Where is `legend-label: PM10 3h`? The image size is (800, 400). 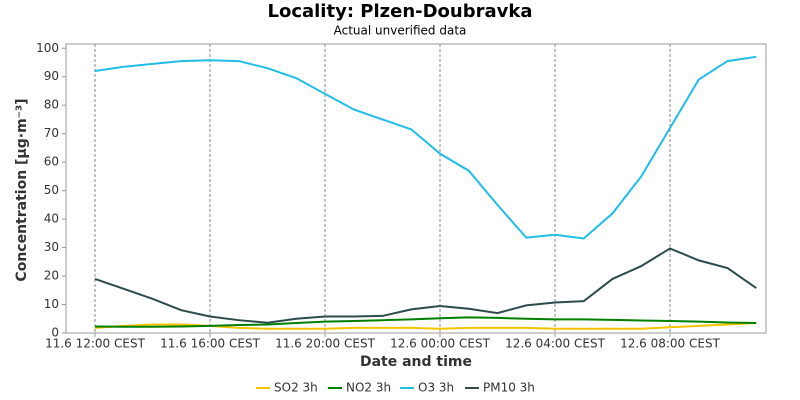 legend-label: PM10 3h is located at coordinates (509, 388).